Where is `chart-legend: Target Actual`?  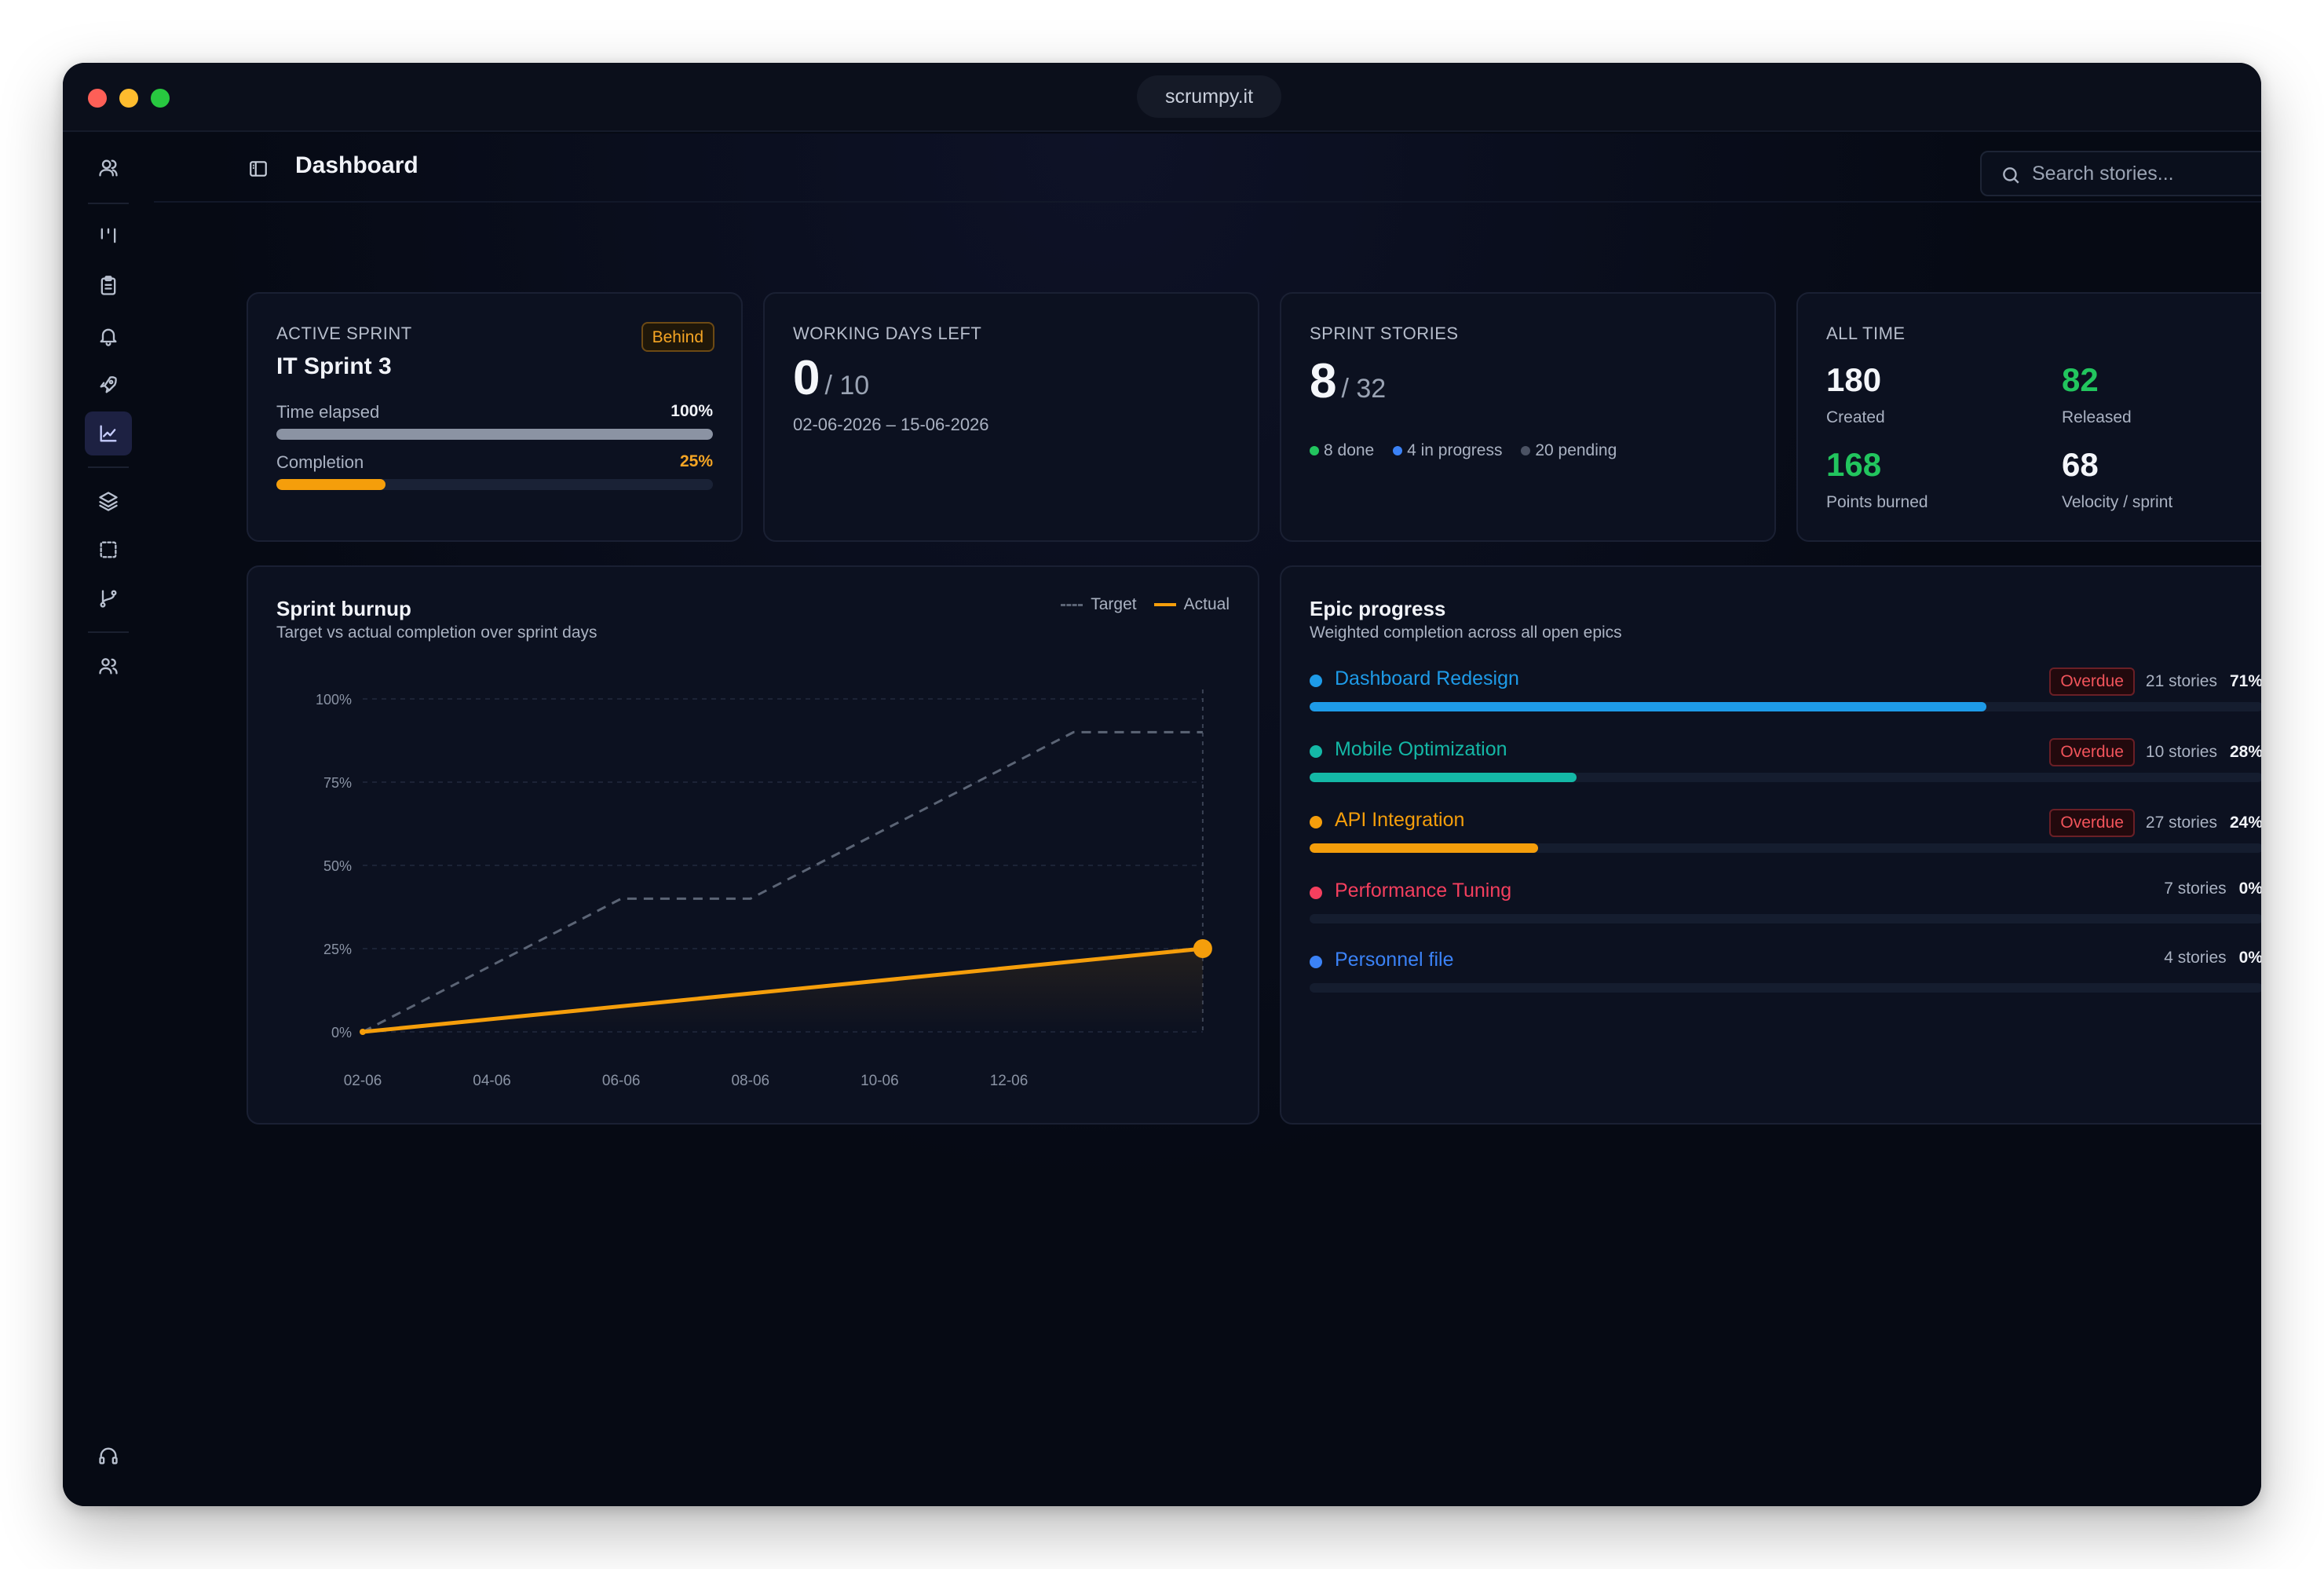
chart-legend: Target Actual is located at coordinates (1136, 604).